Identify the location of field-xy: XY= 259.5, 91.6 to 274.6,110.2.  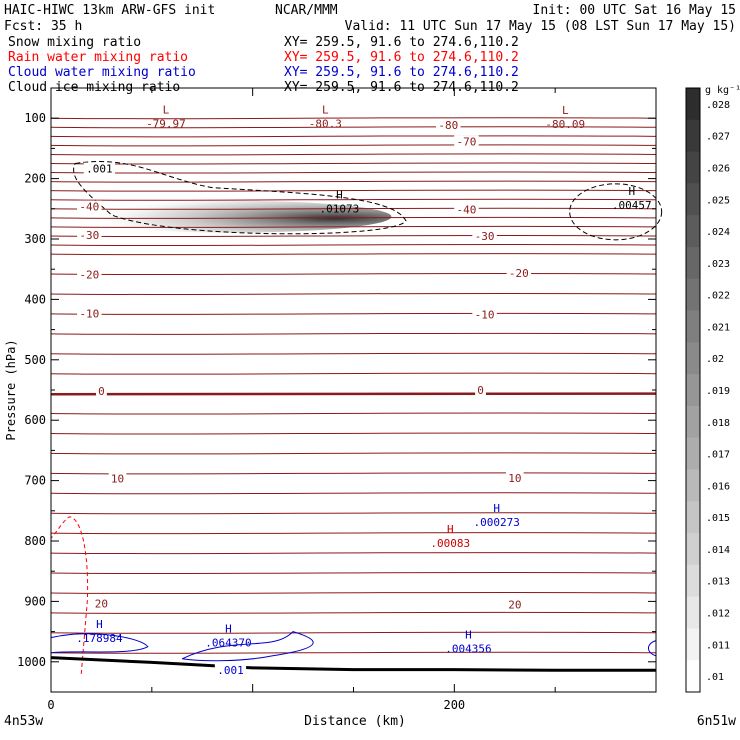
(401, 57).